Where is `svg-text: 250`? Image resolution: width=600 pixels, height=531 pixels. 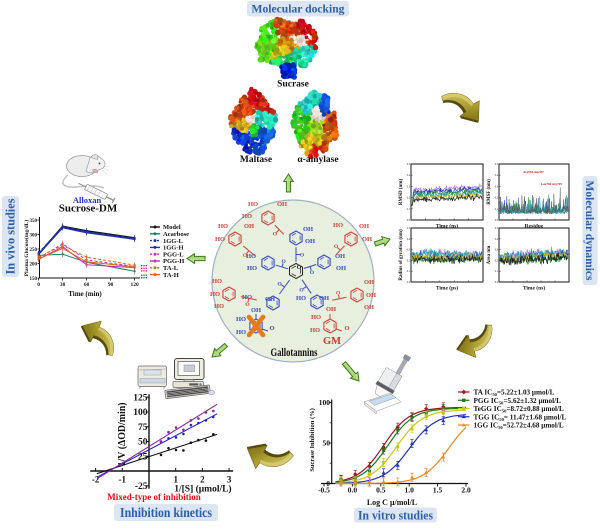 svg-text: 250 is located at coordinates (34, 250).